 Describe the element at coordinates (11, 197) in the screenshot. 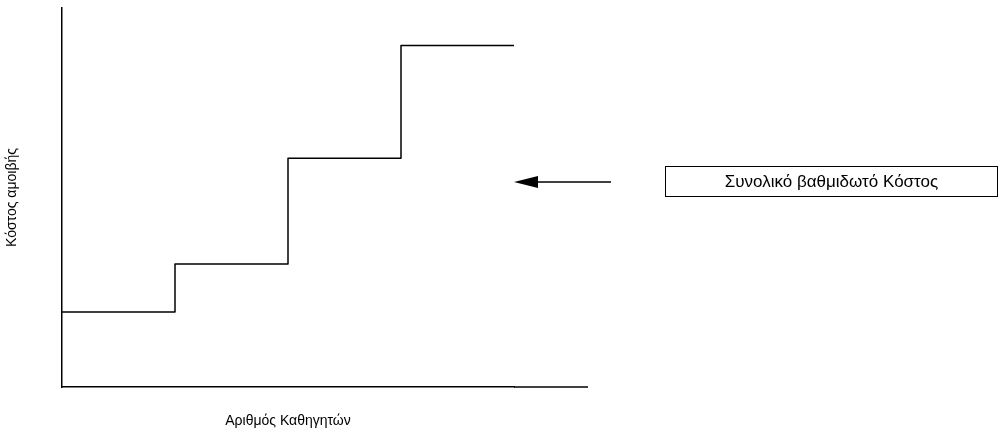

I see `y-axis-title: Κόστος αμοιβής` at that location.